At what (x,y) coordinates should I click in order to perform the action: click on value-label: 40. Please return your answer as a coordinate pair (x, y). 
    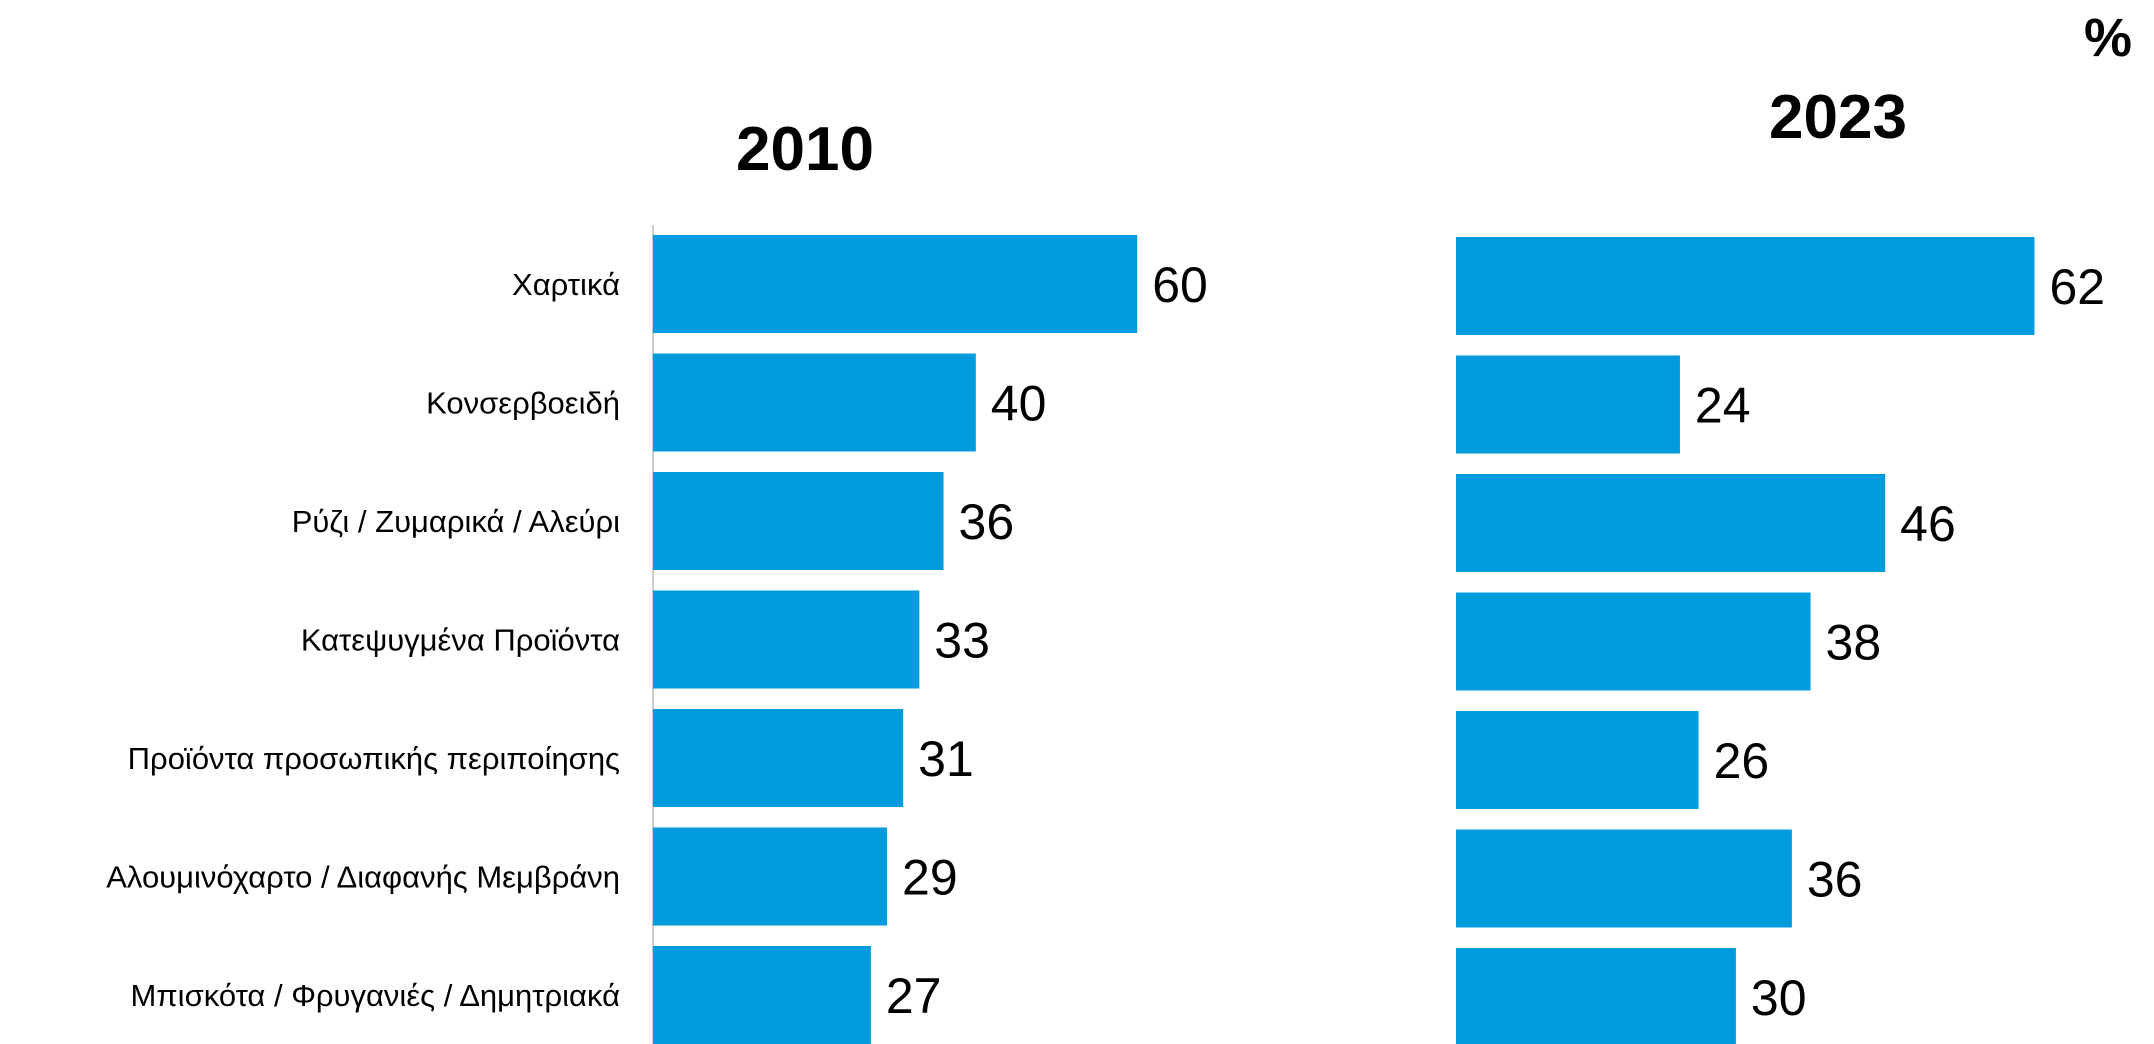
    Looking at the image, I should click on (1019, 404).